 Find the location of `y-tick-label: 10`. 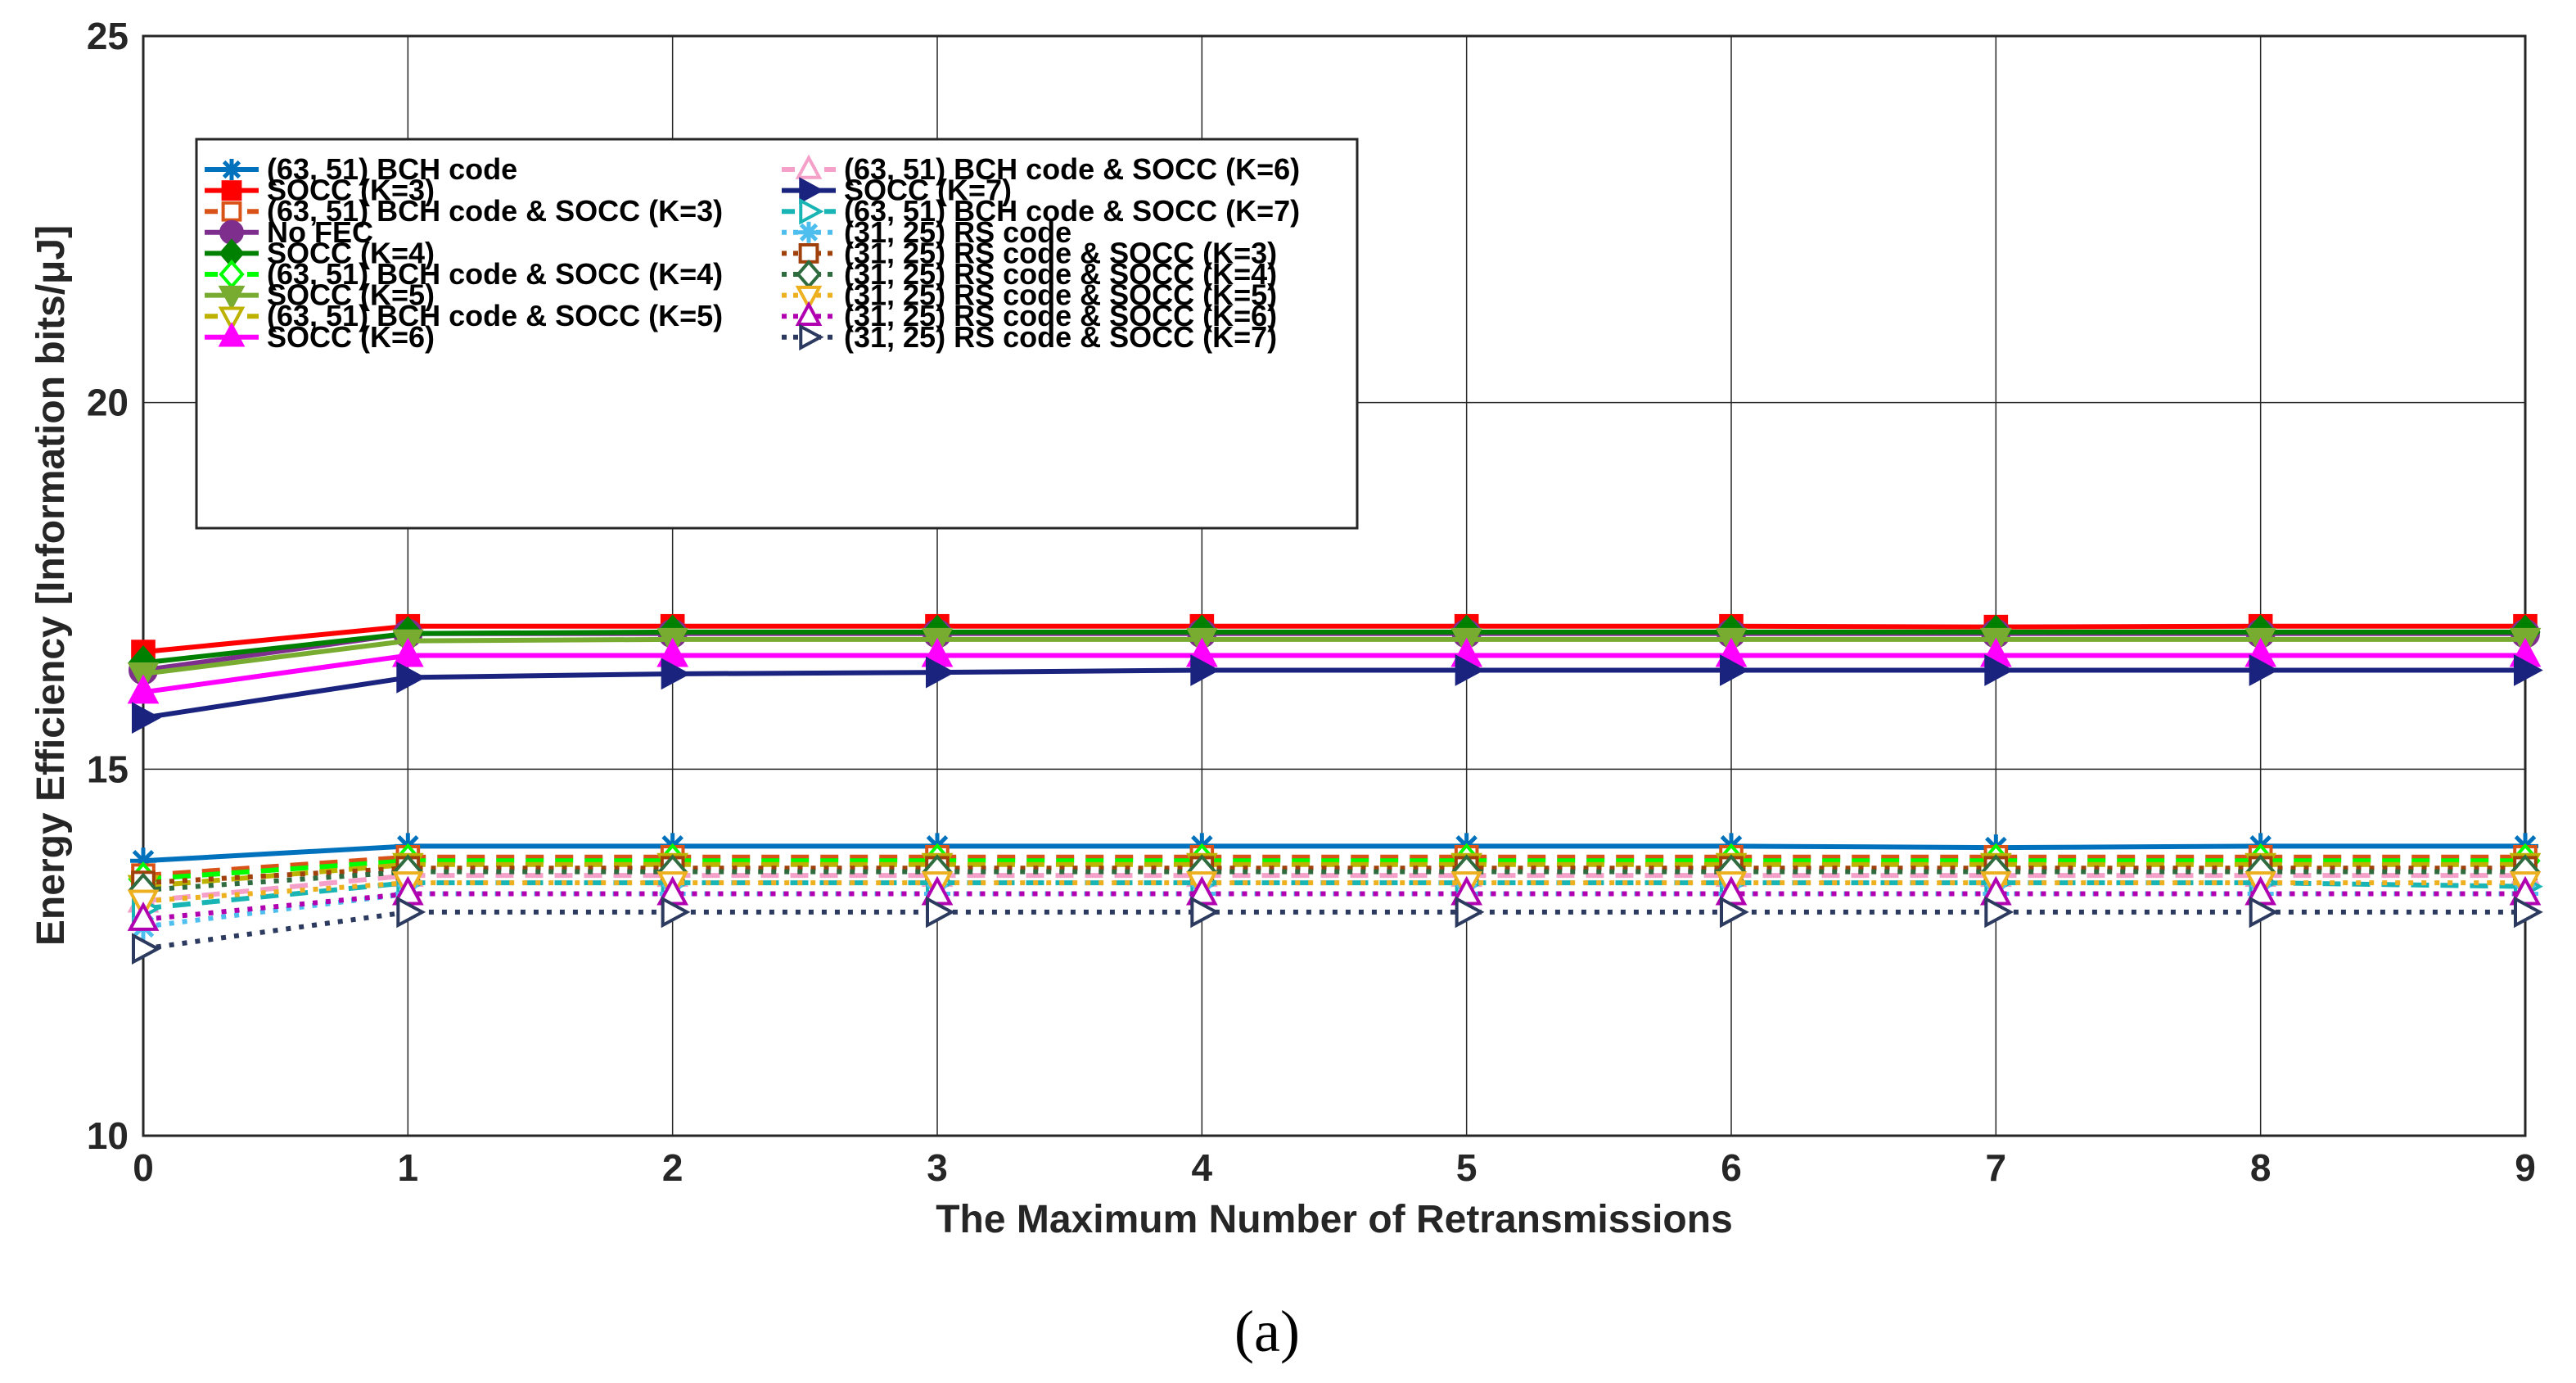

y-tick-label: 10 is located at coordinates (108, 1135).